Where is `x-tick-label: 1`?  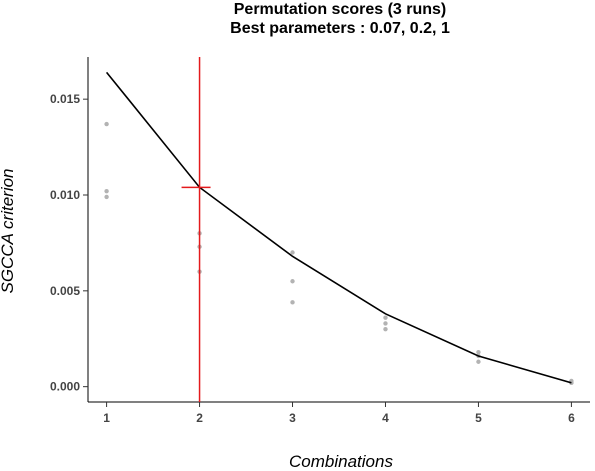 x-tick-label: 1 is located at coordinates (106, 418).